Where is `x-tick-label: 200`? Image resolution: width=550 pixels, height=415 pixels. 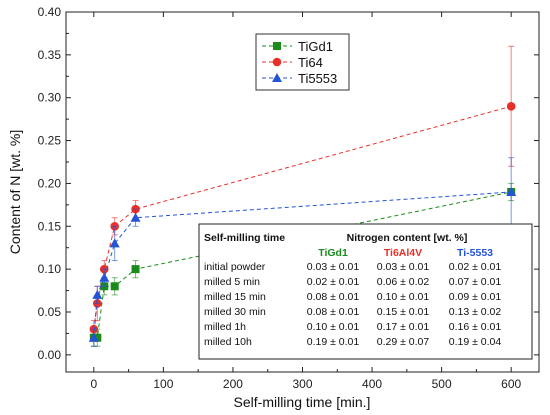 x-tick-label: 200 is located at coordinates (233, 384).